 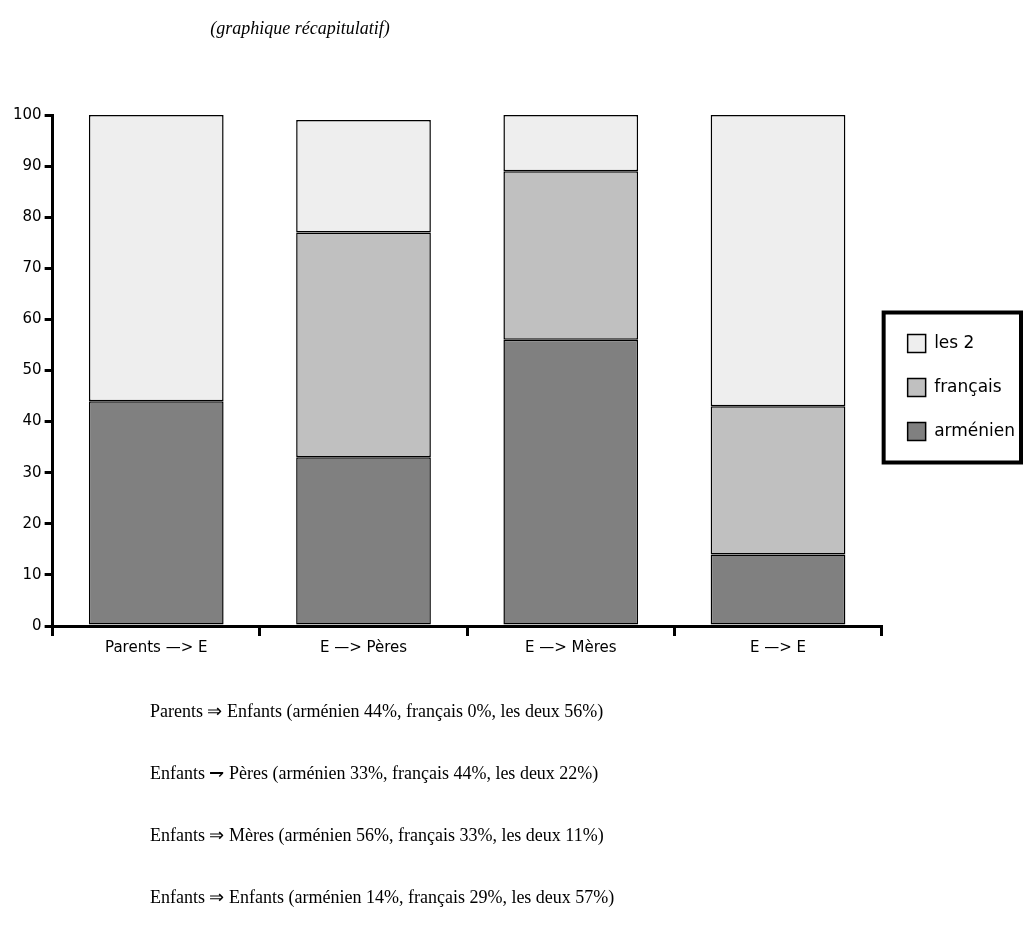 I want to click on legend-label: arménien, so click(x=974, y=429).